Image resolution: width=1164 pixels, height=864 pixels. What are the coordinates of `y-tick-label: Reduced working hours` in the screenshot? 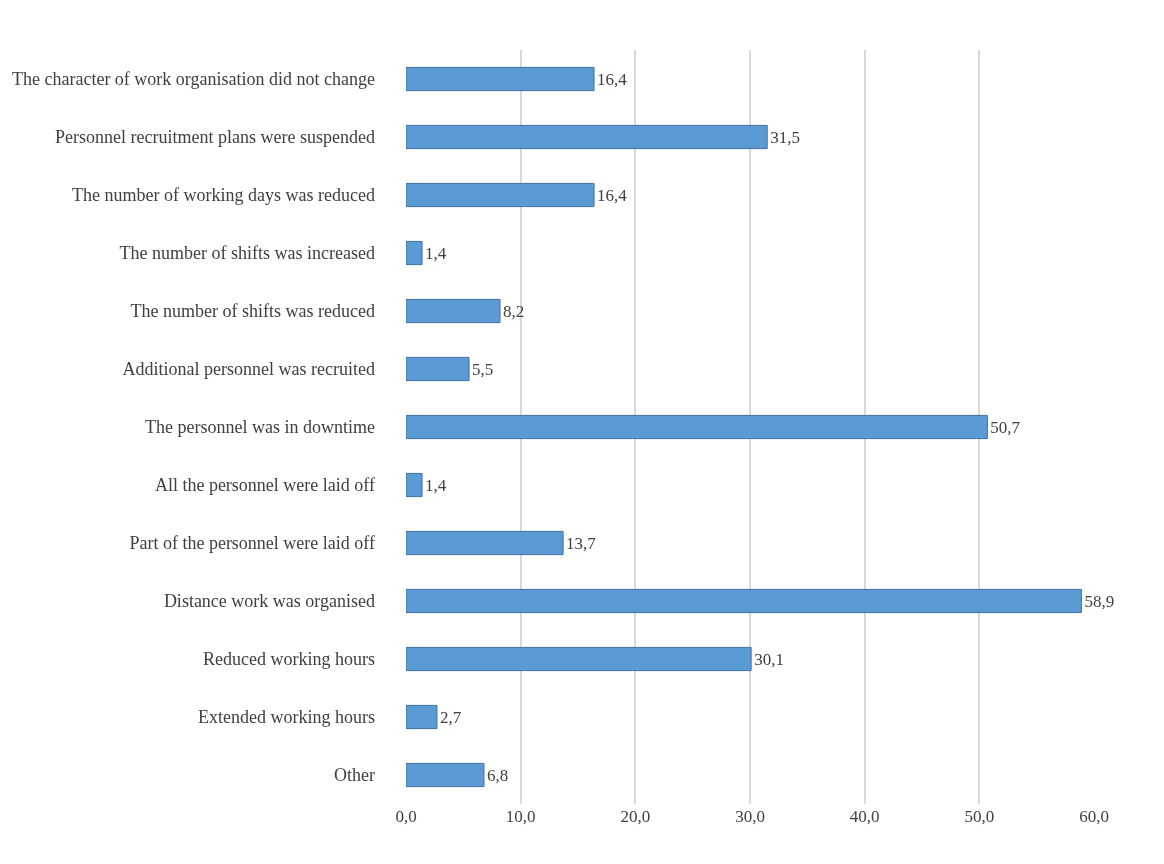 It's located at (289, 659).